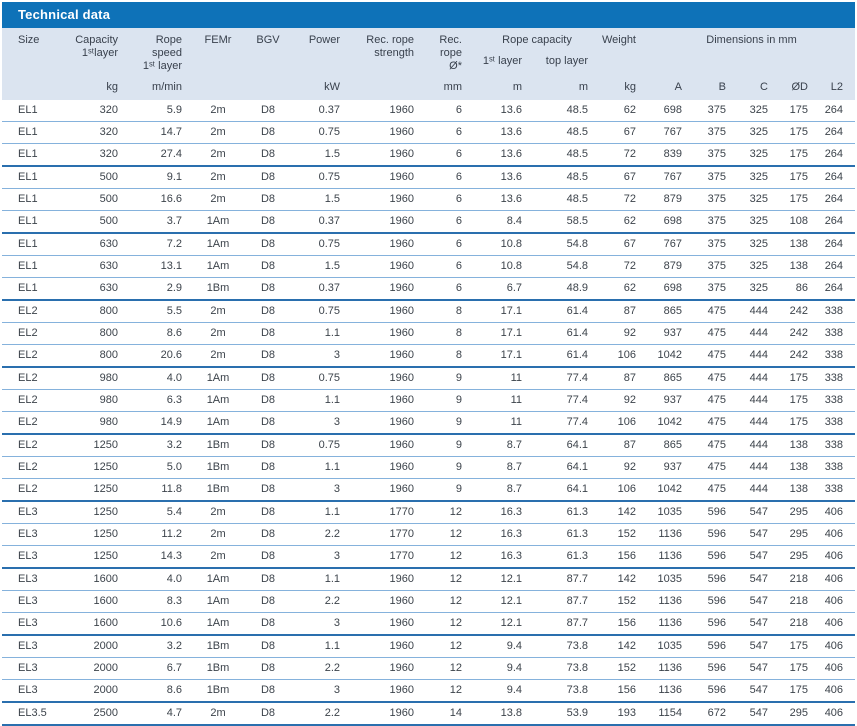 Image resolution: width=857 pixels, height=726 pixels. What do you see at coordinates (162, 289) in the screenshot?
I see `cell-rope-speed: 2.9` at bounding box center [162, 289].